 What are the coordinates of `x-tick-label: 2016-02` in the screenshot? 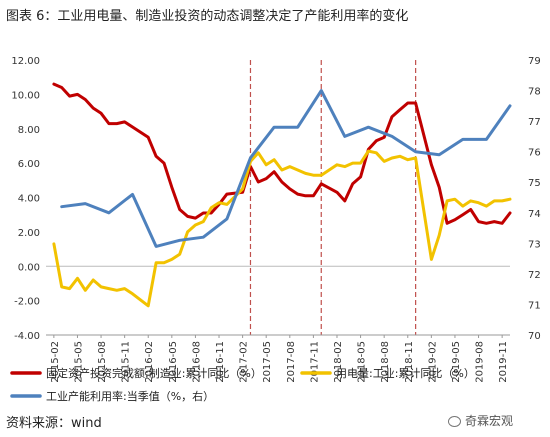 It's located at (149, 362).